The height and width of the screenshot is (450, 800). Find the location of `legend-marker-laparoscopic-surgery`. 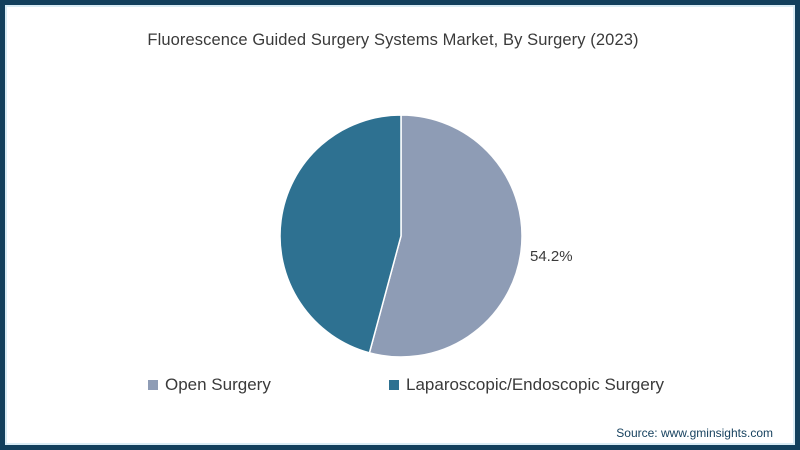

legend-marker-laparoscopic-surgery is located at coordinates (394, 385).